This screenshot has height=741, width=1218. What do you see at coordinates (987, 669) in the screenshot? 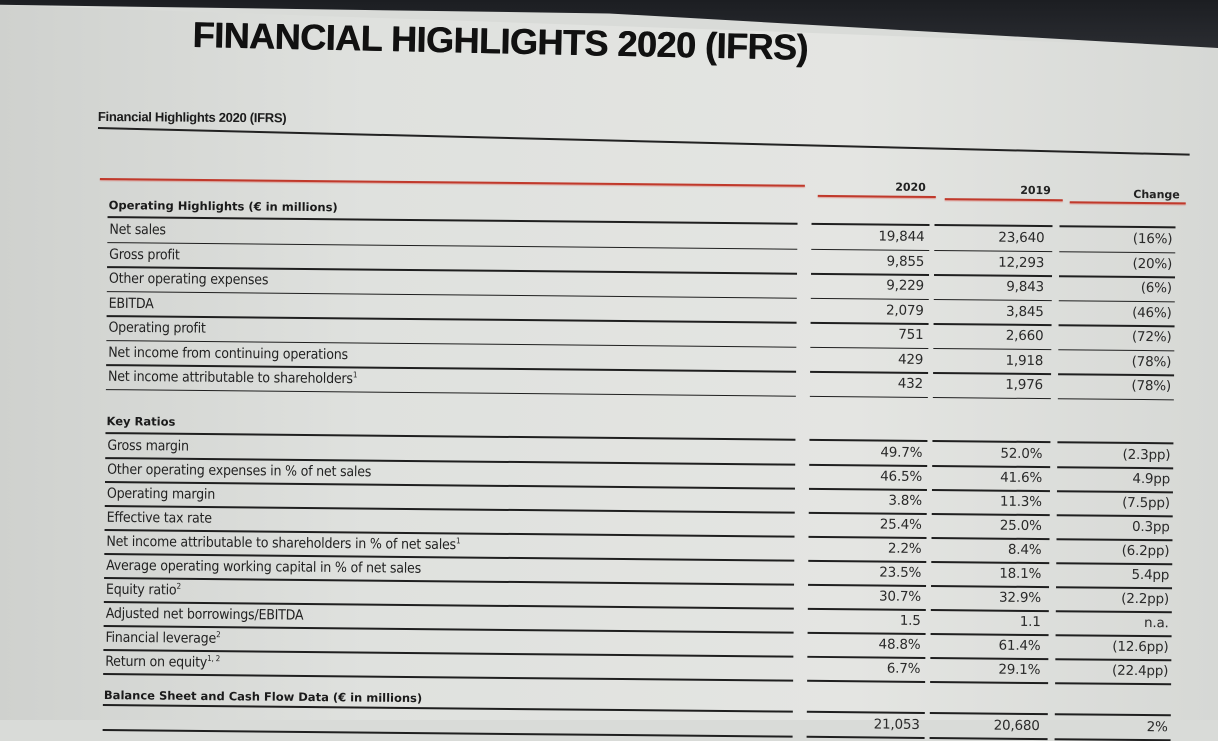
I see `value-2019: 29.1%` at bounding box center [987, 669].